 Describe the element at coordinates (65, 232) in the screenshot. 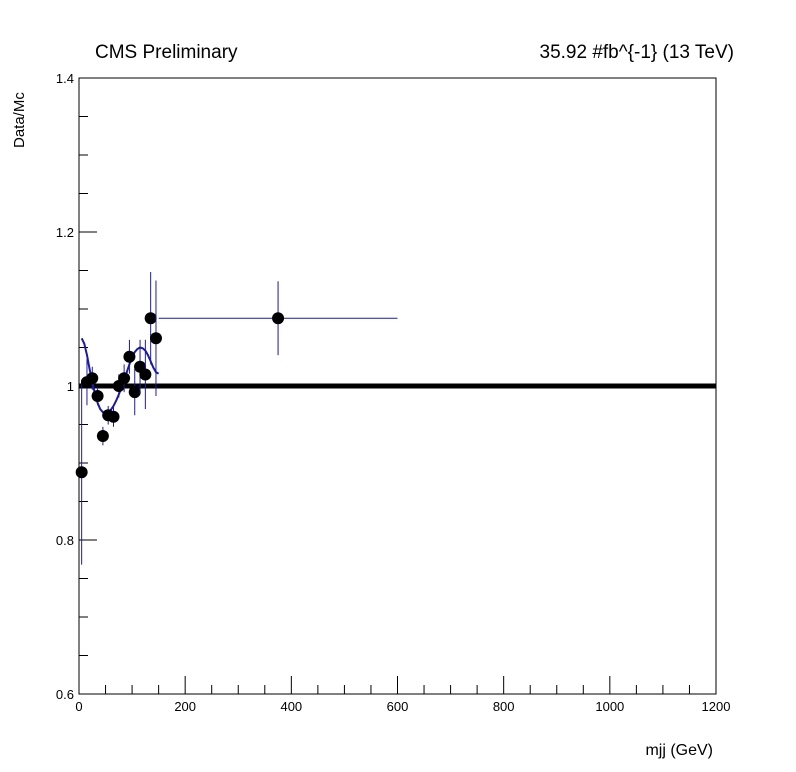

I see `y-tick-label: 1.2` at that location.